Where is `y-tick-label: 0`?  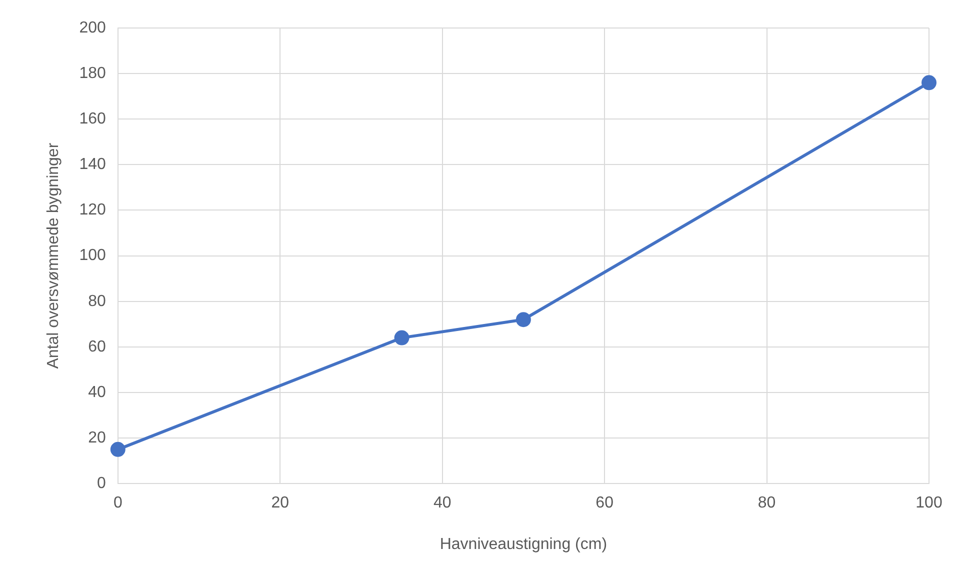 y-tick-label: 0 is located at coordinates (101, 483).